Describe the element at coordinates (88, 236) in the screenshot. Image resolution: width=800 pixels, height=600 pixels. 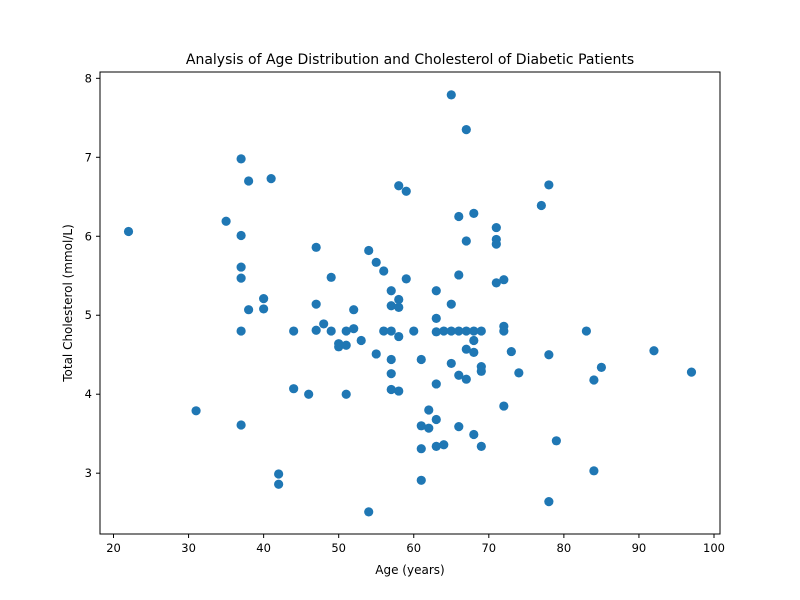
I see `y-tick-label: 6` at that location.